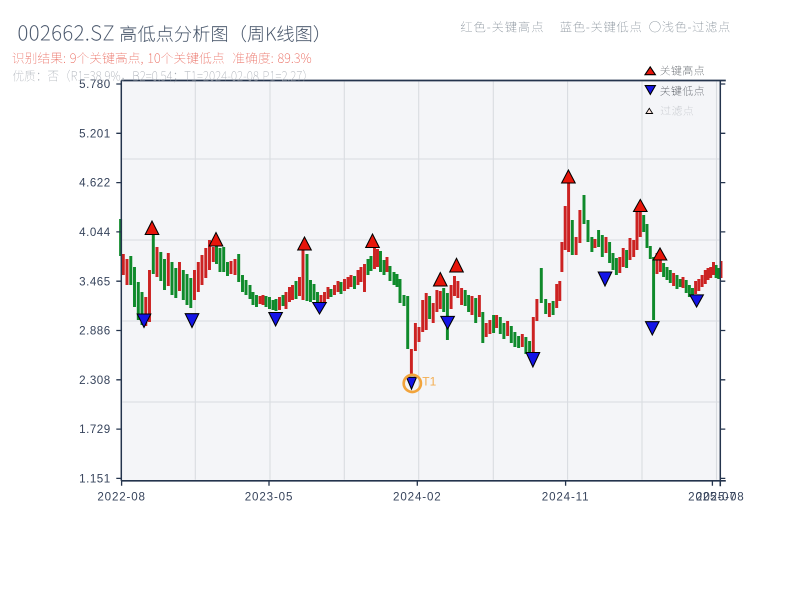  Describe the element at coordinates (720, 497) in the screenshot. I see `svg-text: 2025-08` at that location.